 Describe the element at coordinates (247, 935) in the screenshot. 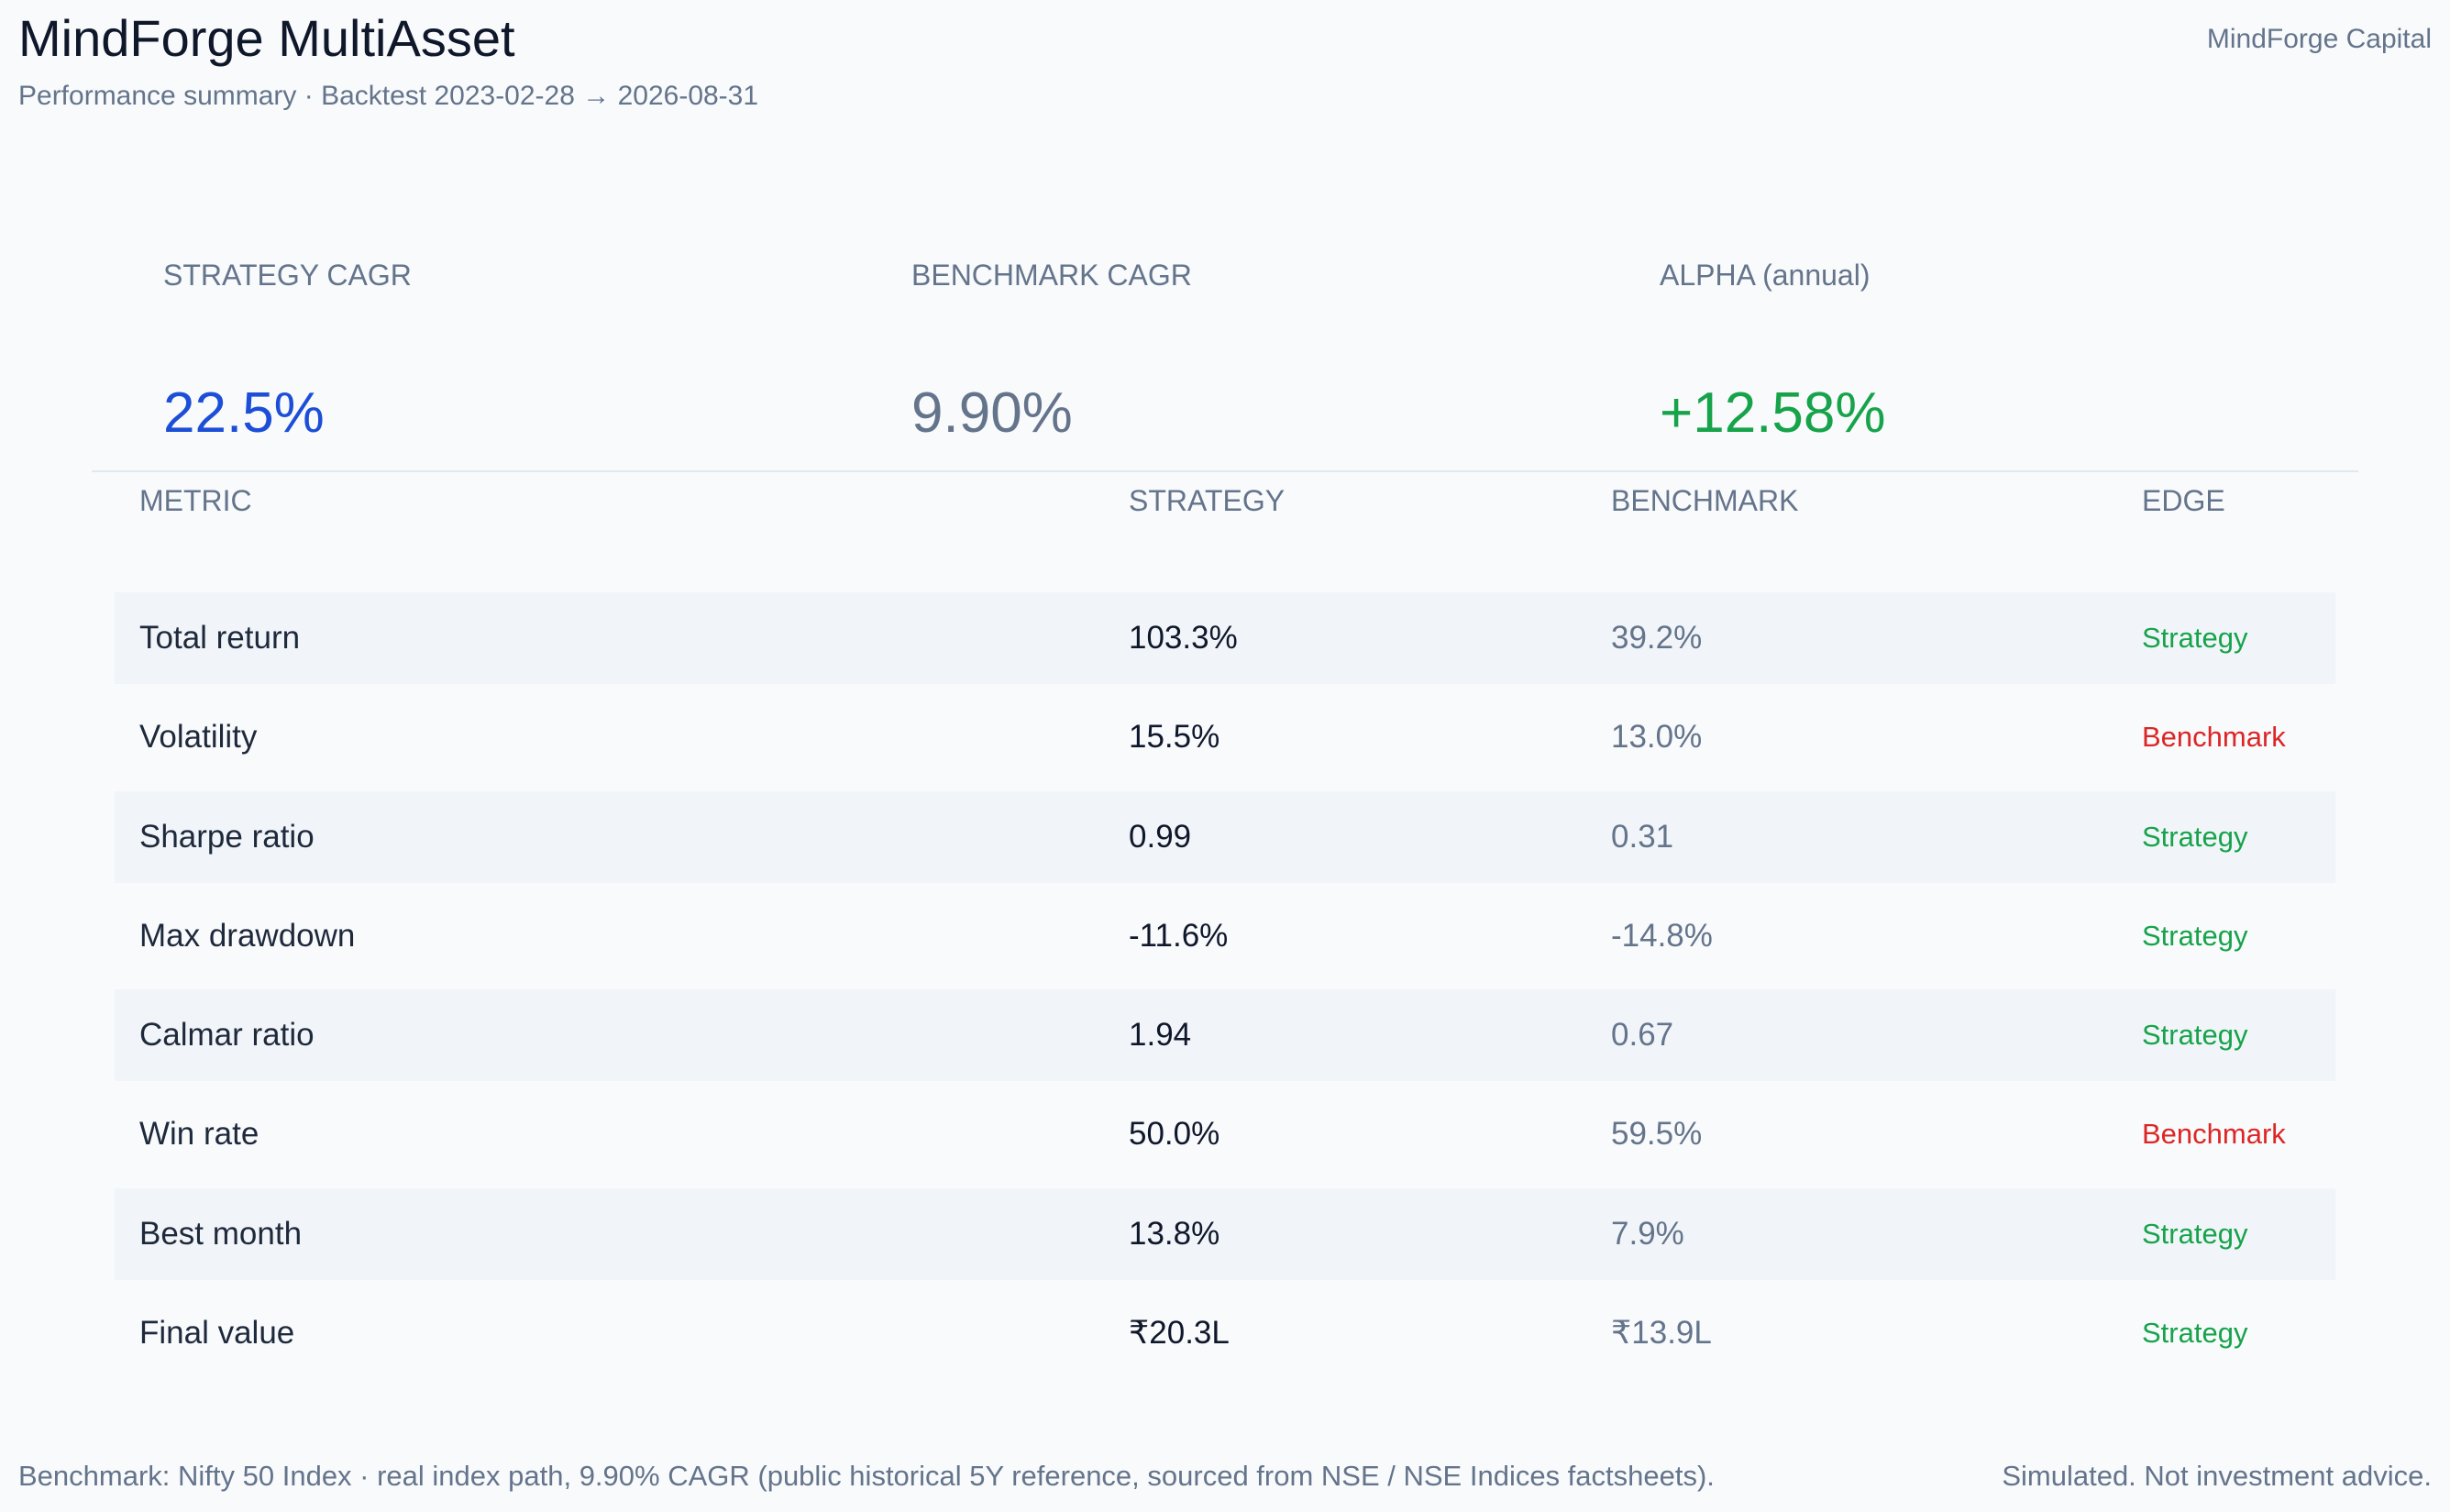

I see `metric-cell: Max drawdown` at that location.